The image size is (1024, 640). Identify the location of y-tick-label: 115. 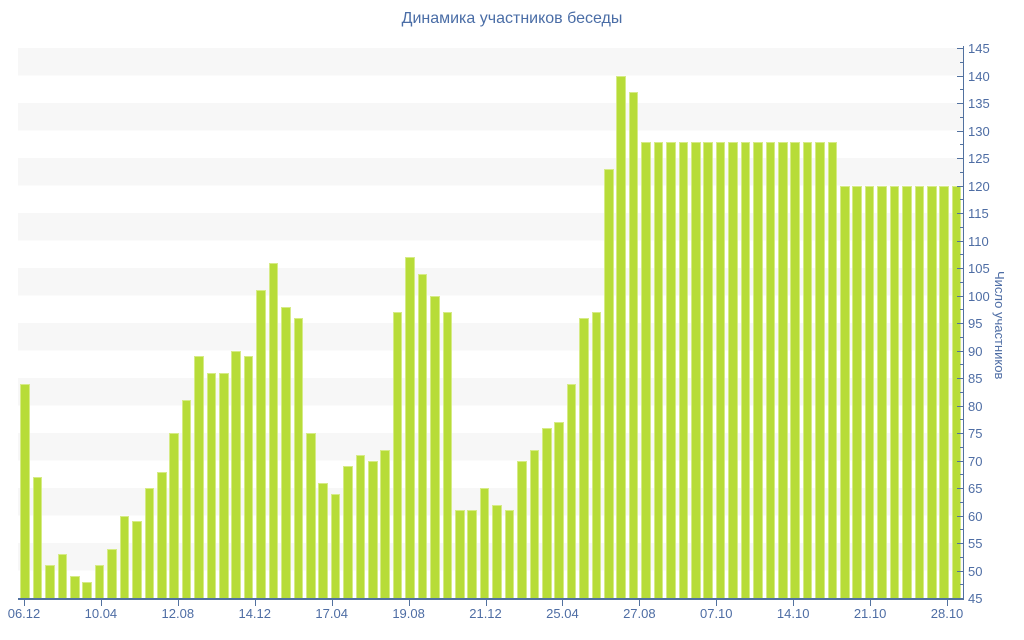
(978, 213).